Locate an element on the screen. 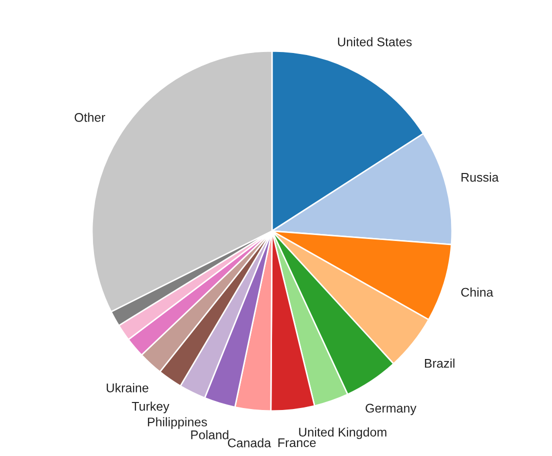 The width and height of the screenshot is (552, 456). slice-label: France is located at coordinates (297, 443).